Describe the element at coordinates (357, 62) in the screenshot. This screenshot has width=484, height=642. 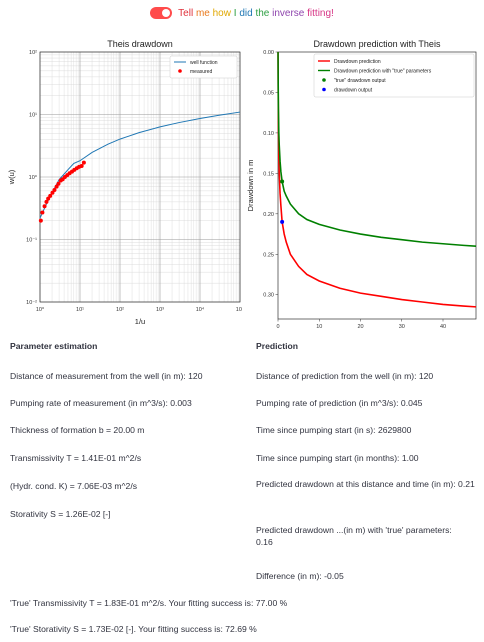
I see `legend-prediction-label: Drawdown prediction` at that location.